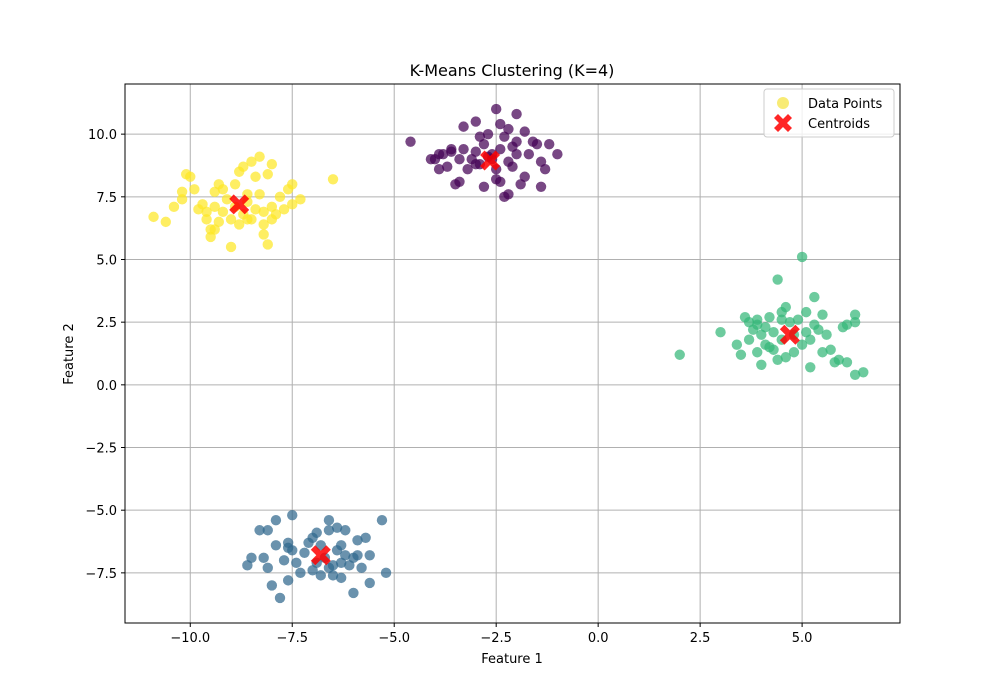 This screenshot has height=700, width=1000. Describe the element at coordinates (105, 355) in the screenshot. I see `y-axis-ticks: −7.5 −5.0 −2.5 0.0 2.5 5.0 7.5 10.0` at that location.